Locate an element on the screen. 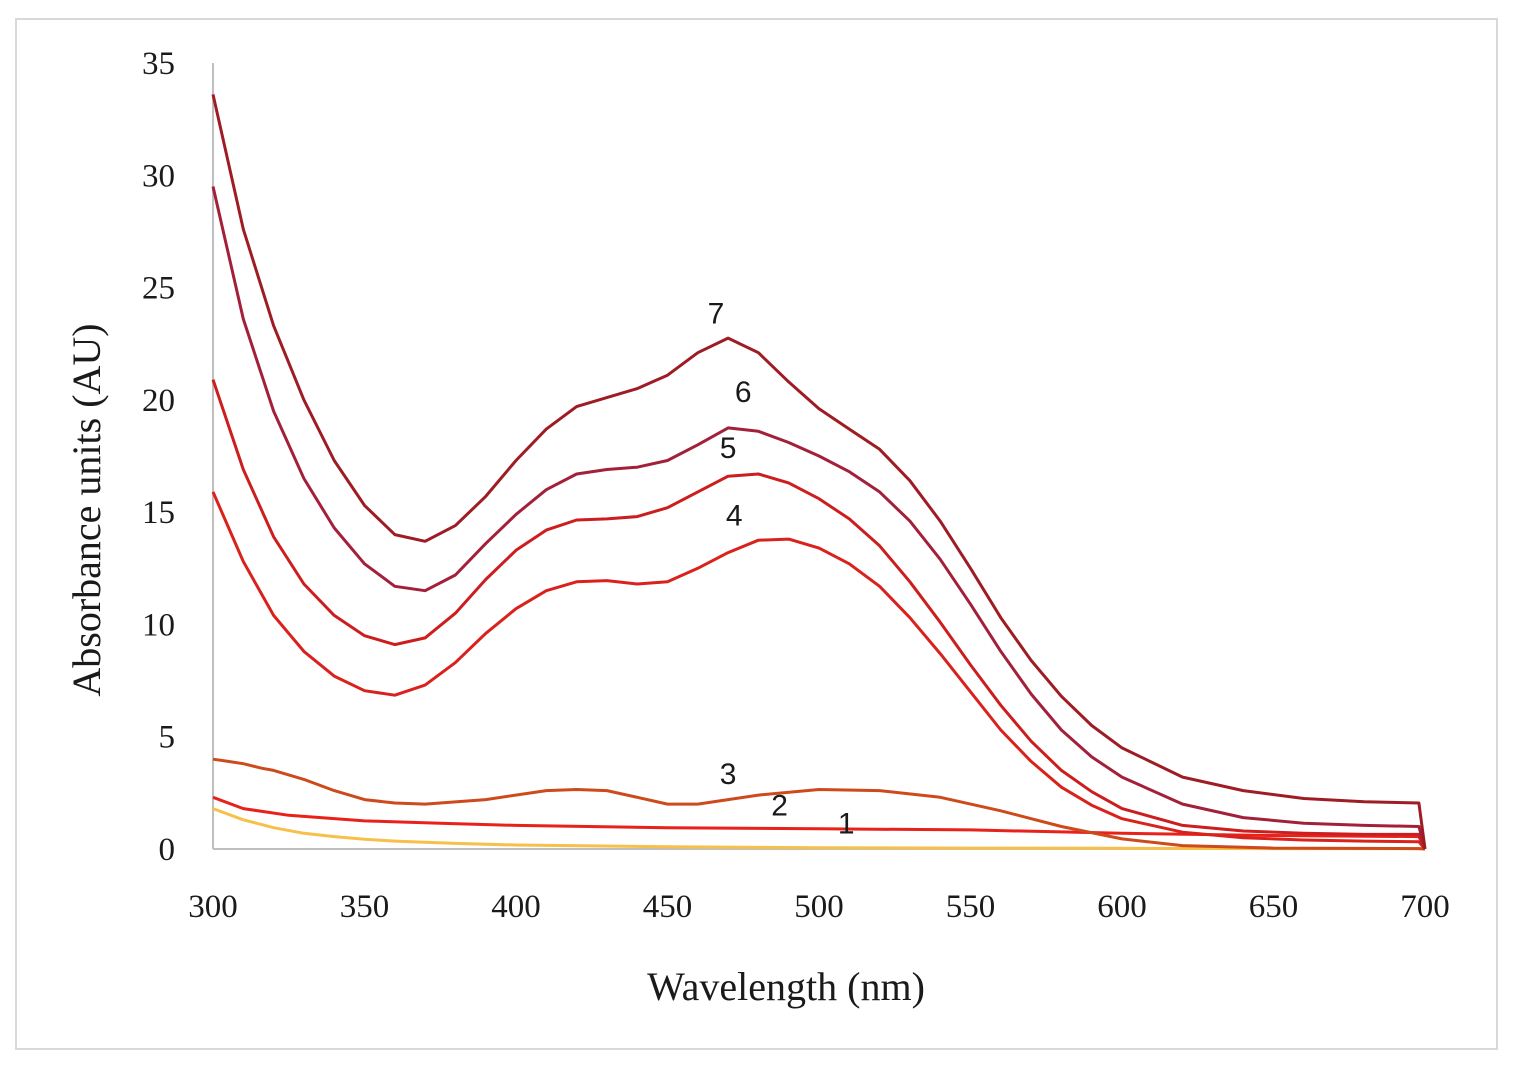 The width and height of the screenshot is (1513, 1068). x-tick-labels: 300 350 400 450 500 550 600 650 700 is located at coordinates (819, 907).